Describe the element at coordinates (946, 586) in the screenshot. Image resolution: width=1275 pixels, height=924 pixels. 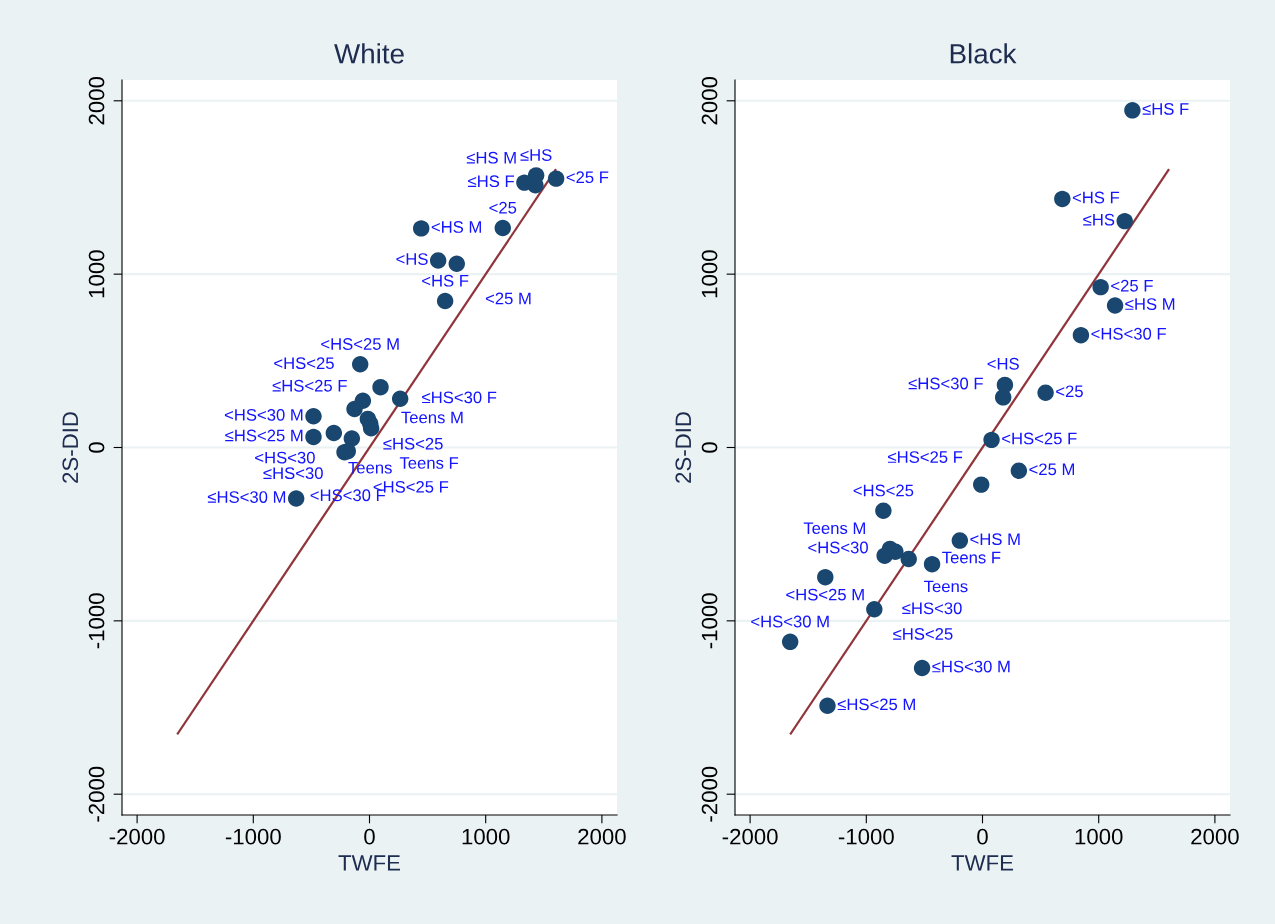
I see `annotation: Teens` at that location.